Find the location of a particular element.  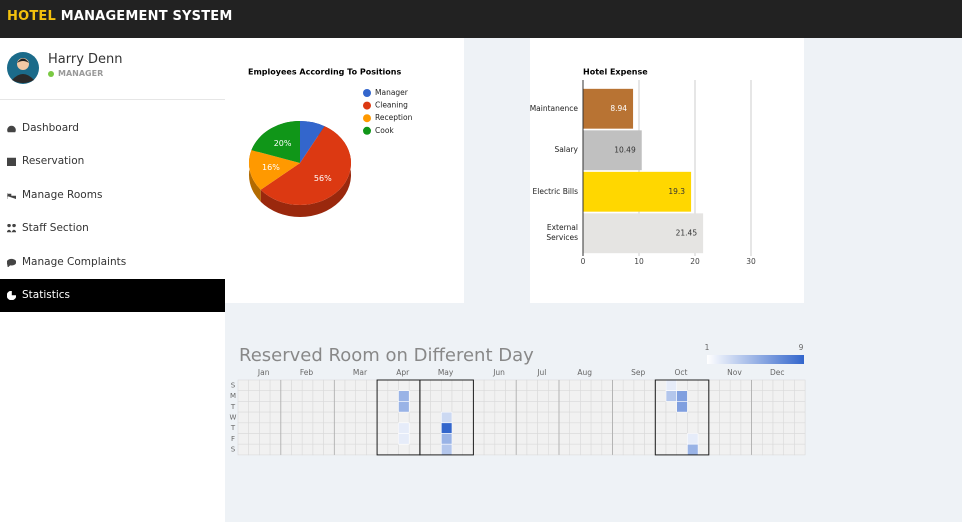

legend-max: 9 is located at coordinates (801, 347).